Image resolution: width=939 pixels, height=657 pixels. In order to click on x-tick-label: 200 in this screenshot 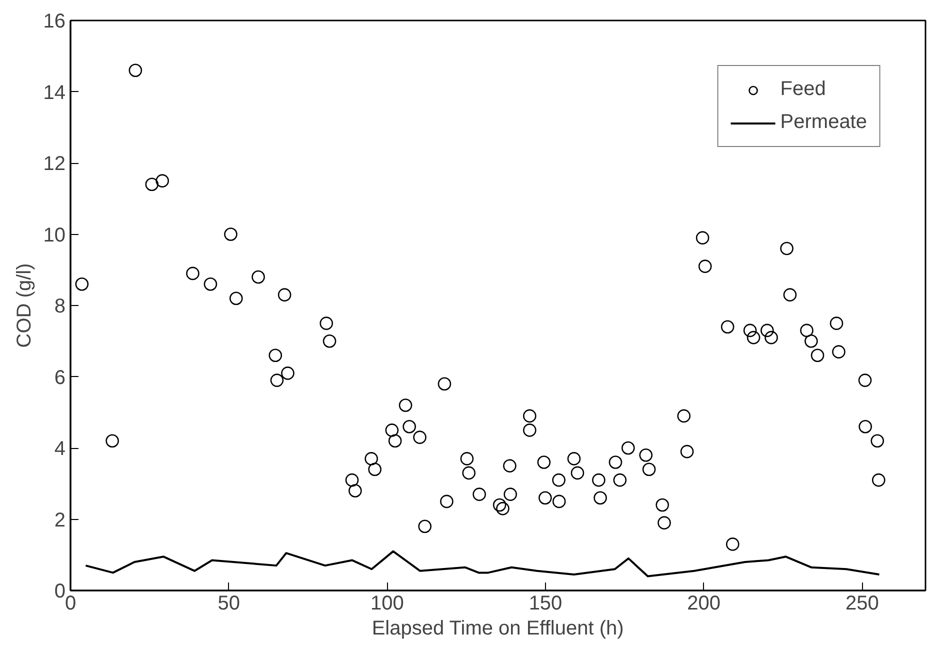, I will do `click(704, 603)`.